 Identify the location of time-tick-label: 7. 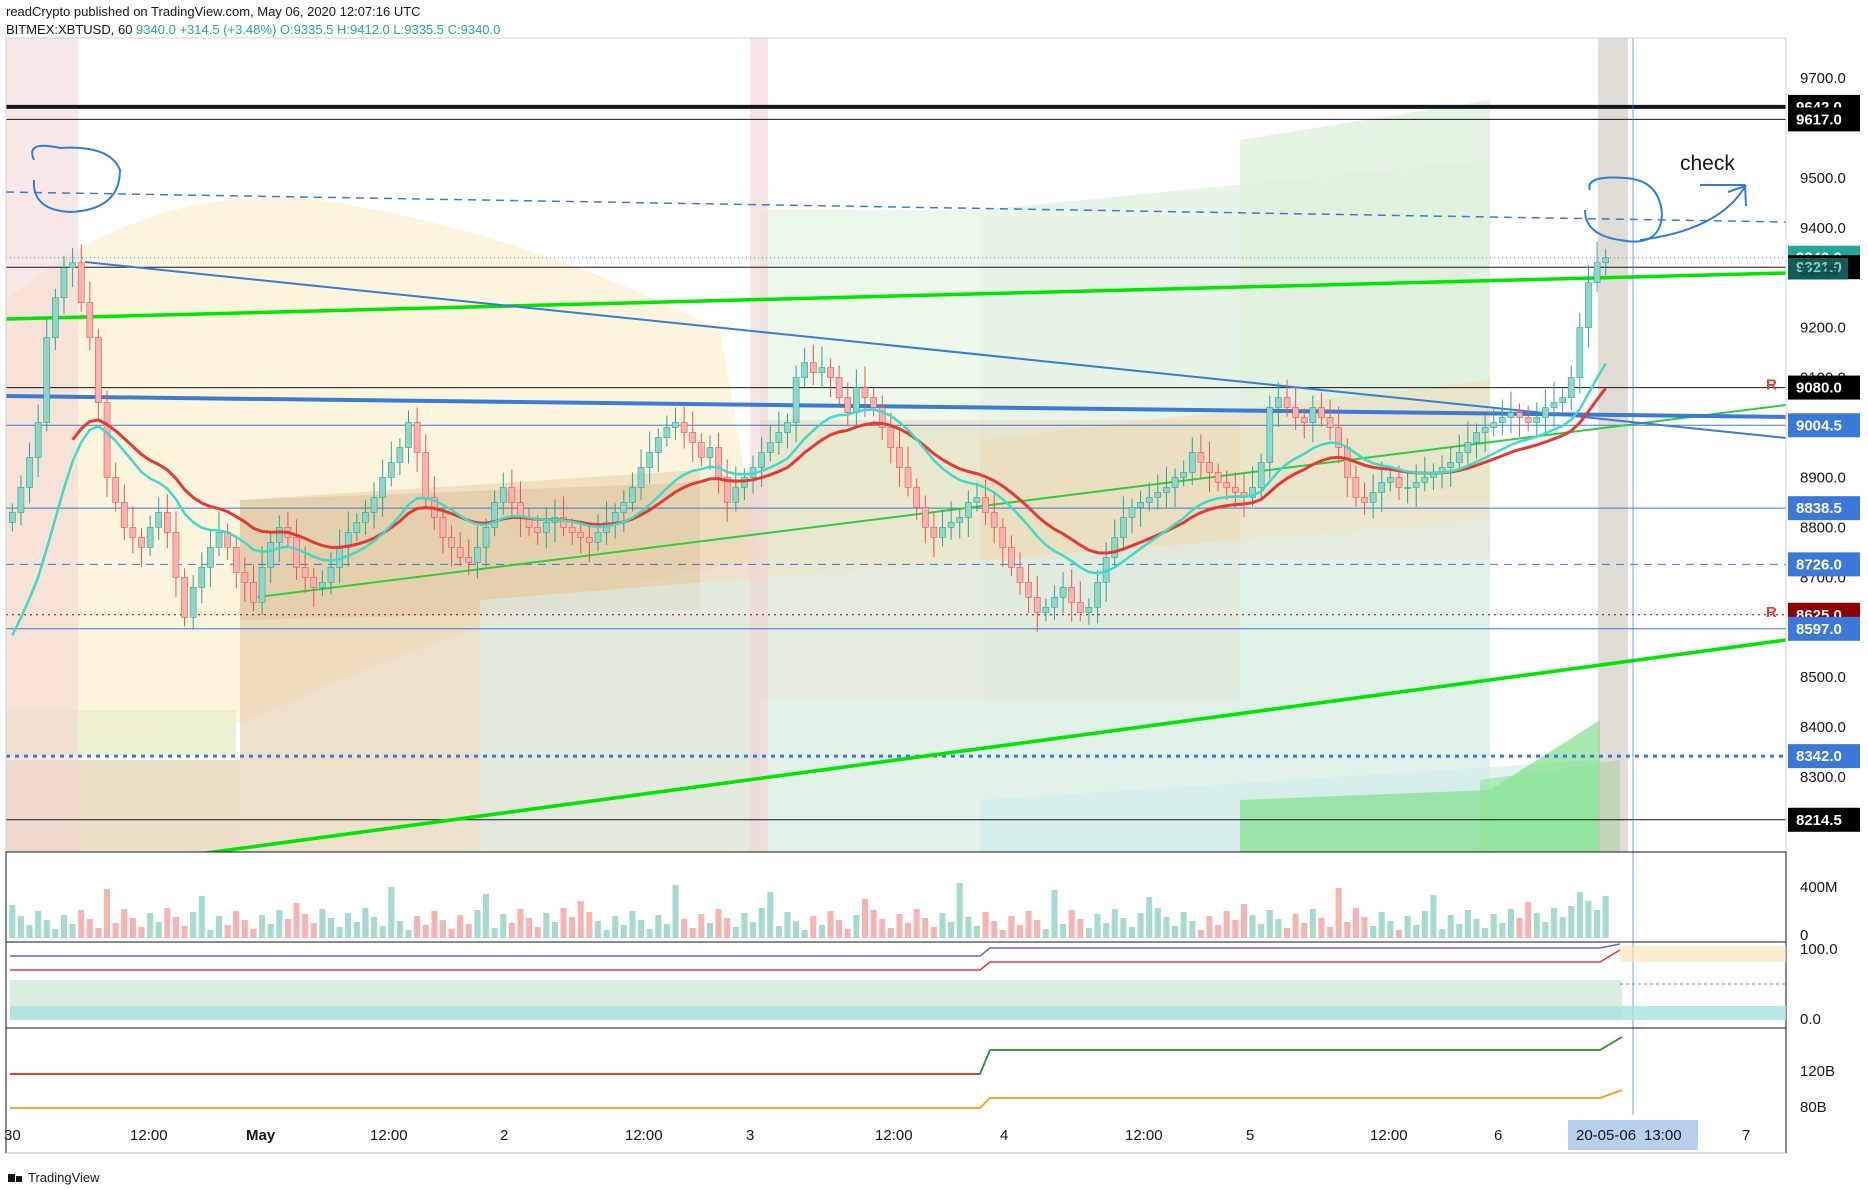
(1746, 1135).